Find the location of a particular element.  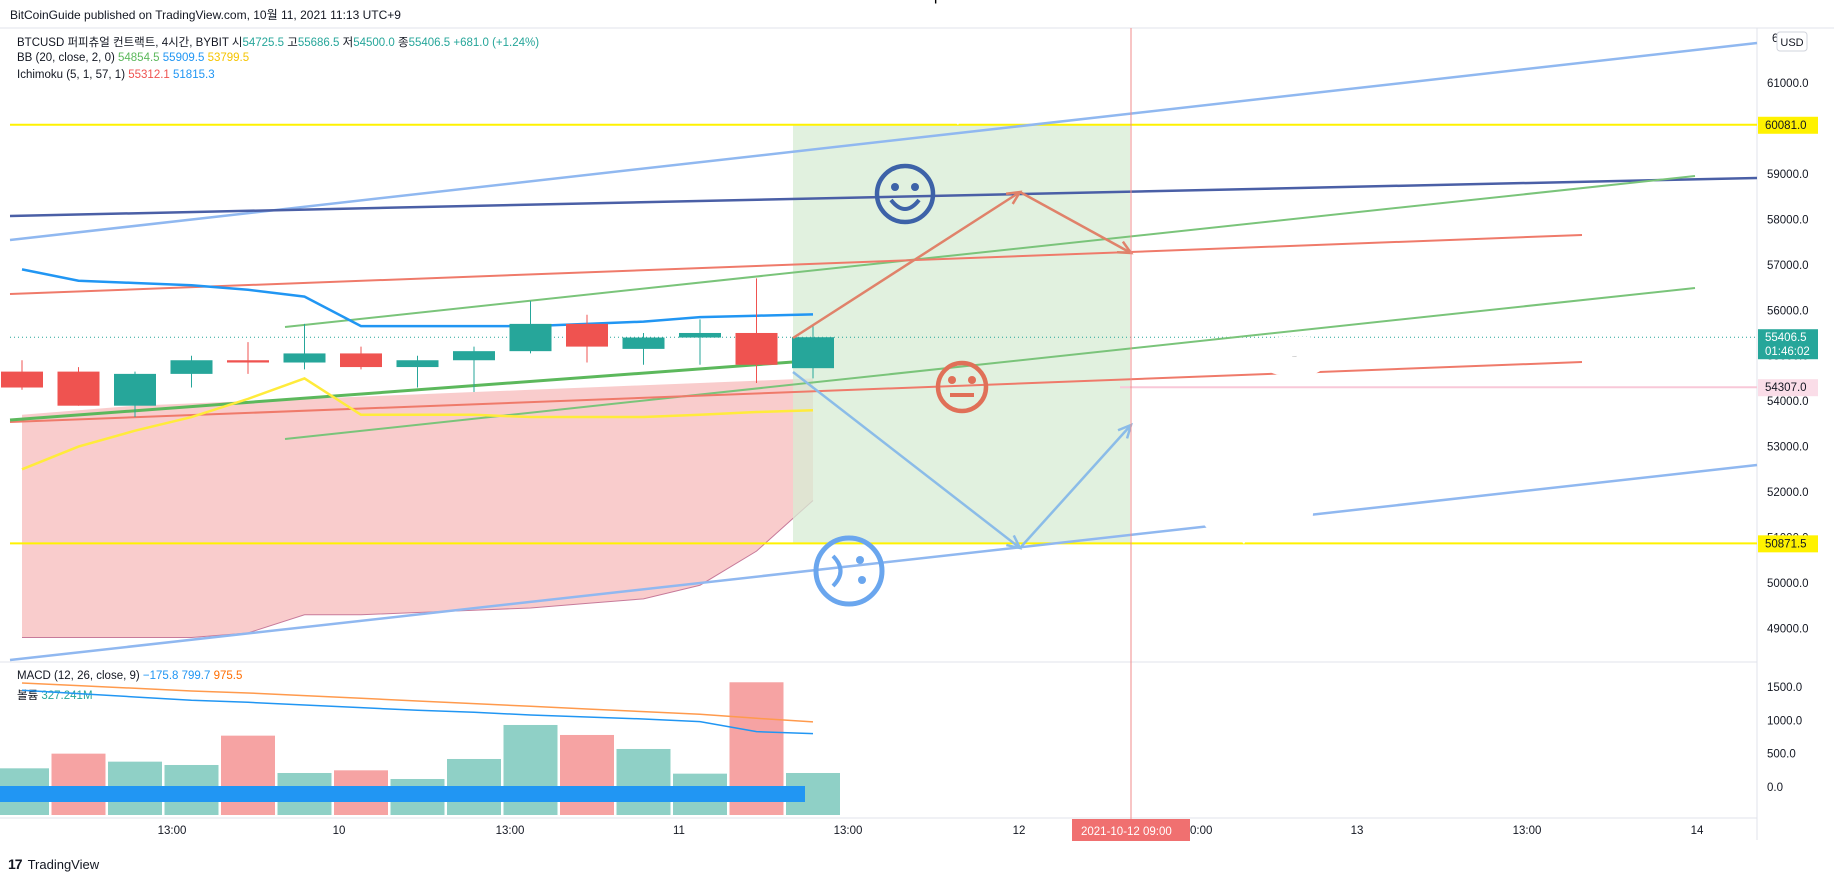

price-tick: 58000.0 is located at coordinates (1788, 220).